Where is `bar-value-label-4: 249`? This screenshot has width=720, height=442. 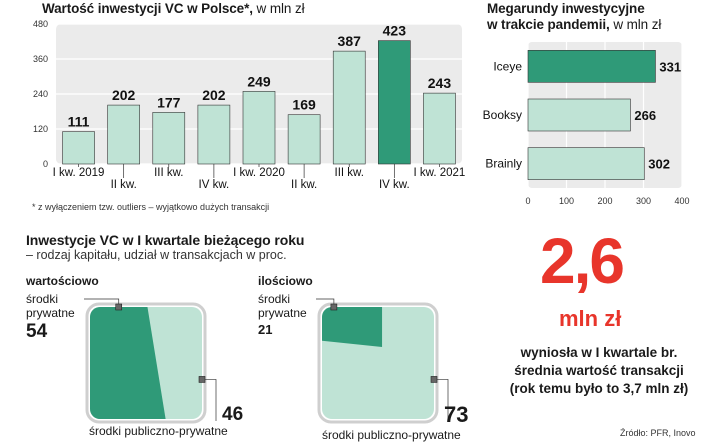
bar-value-label-4: 249 is located at coordinates (259, 81).